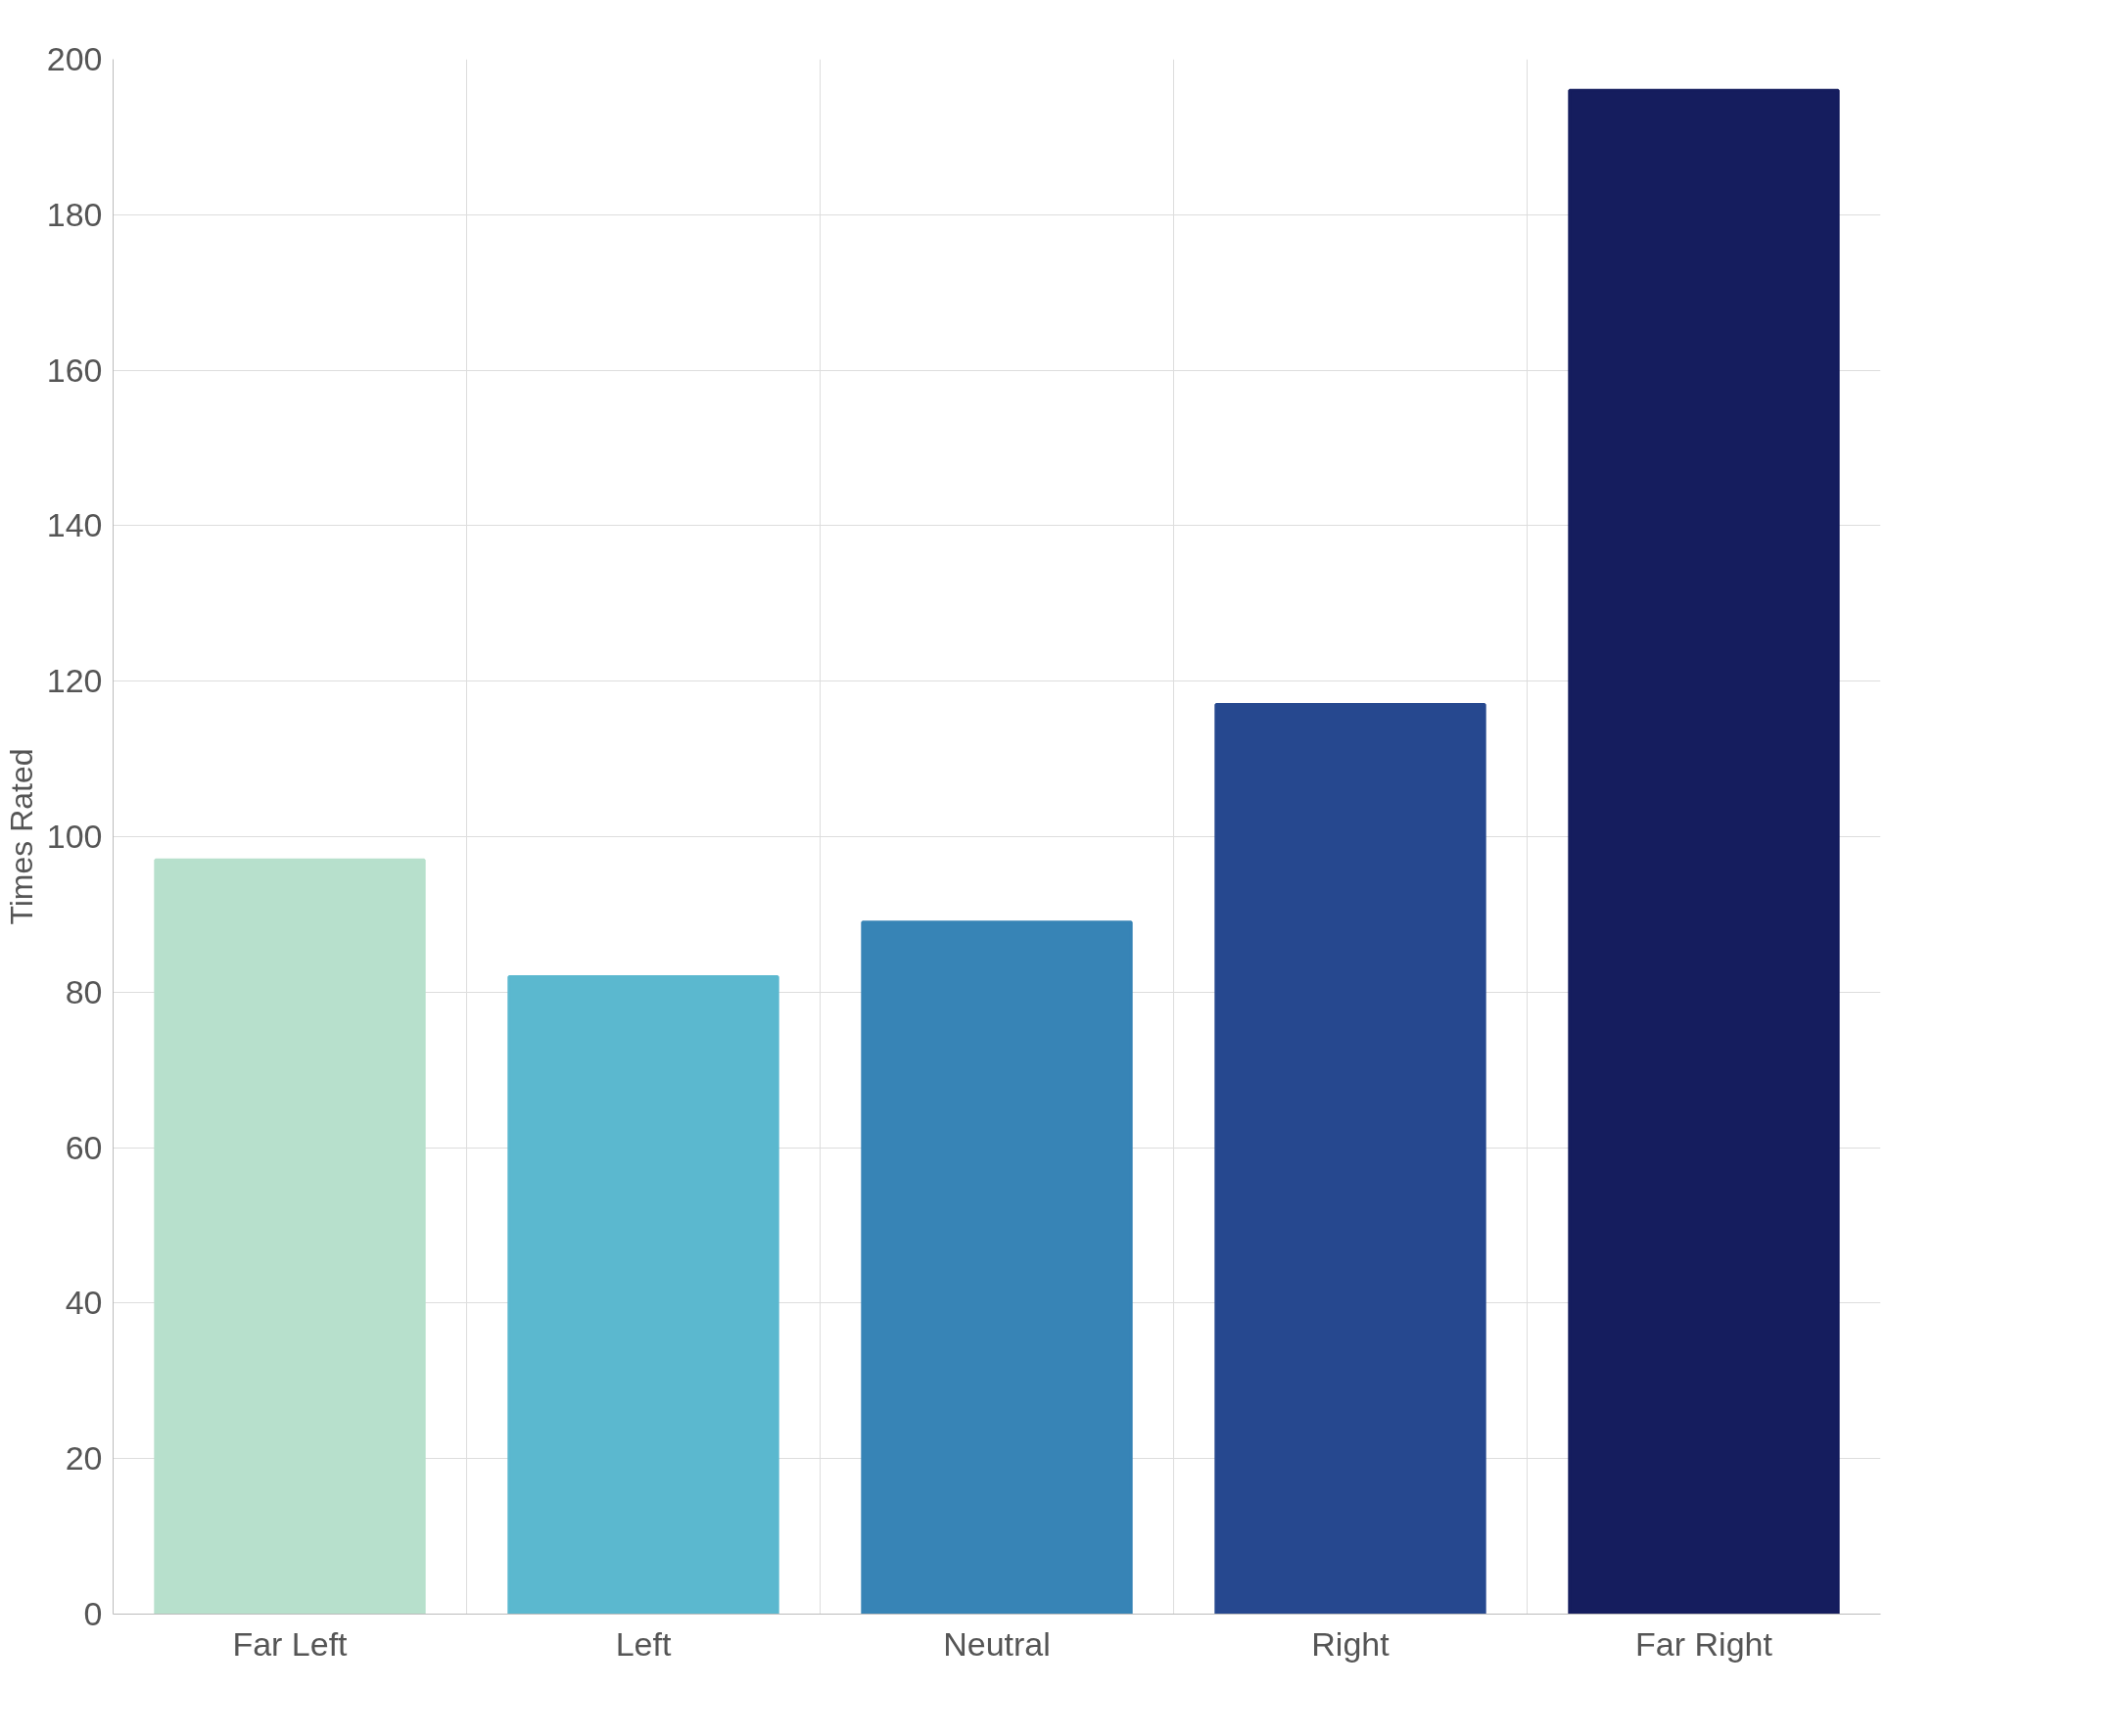 This screenshot has width=2121, height=1736. Describe the element at coordinates (290, 1643) in the screenshot. I see `x-tick-label: Far Left` at that location.